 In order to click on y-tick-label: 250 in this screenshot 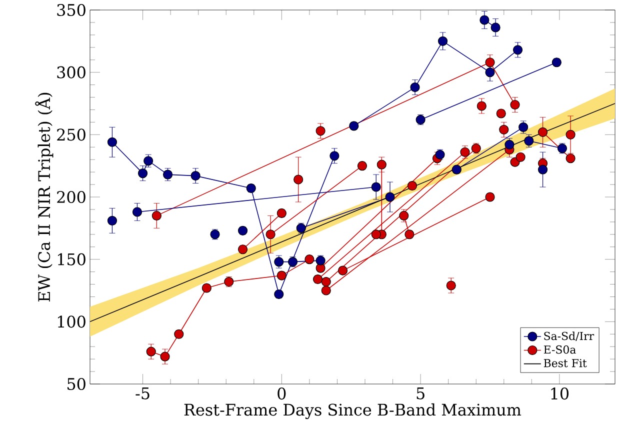, I will do `click(71, 134)`.